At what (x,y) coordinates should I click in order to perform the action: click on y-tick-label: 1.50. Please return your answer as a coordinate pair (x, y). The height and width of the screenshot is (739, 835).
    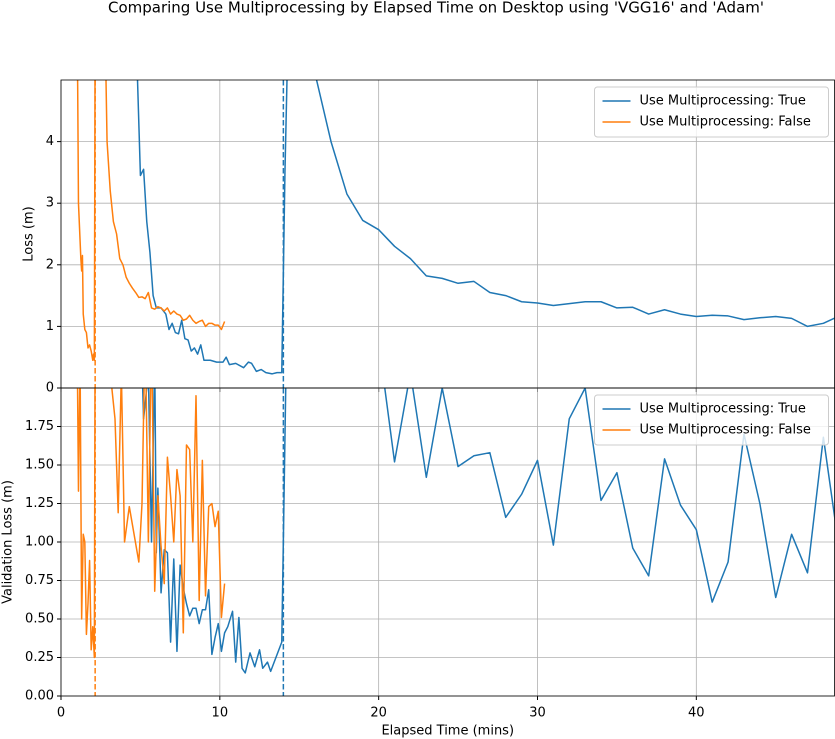
    Looking at the image, I should click on (39, 465).